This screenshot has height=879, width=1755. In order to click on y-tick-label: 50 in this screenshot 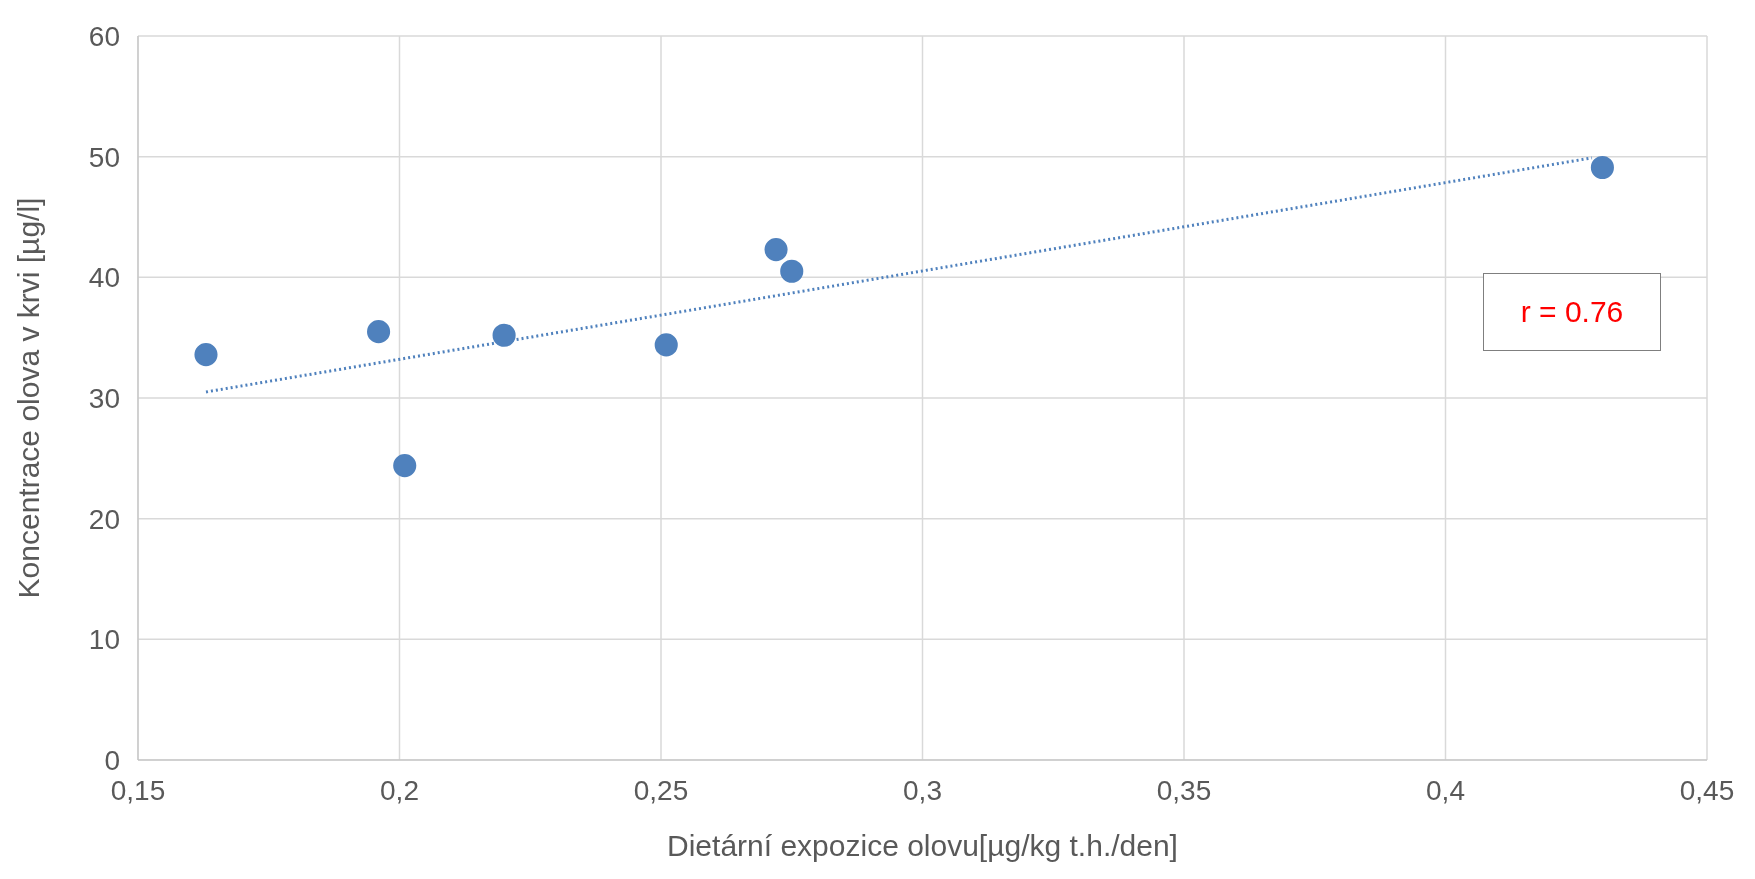, I will do `click(104, 157)`.